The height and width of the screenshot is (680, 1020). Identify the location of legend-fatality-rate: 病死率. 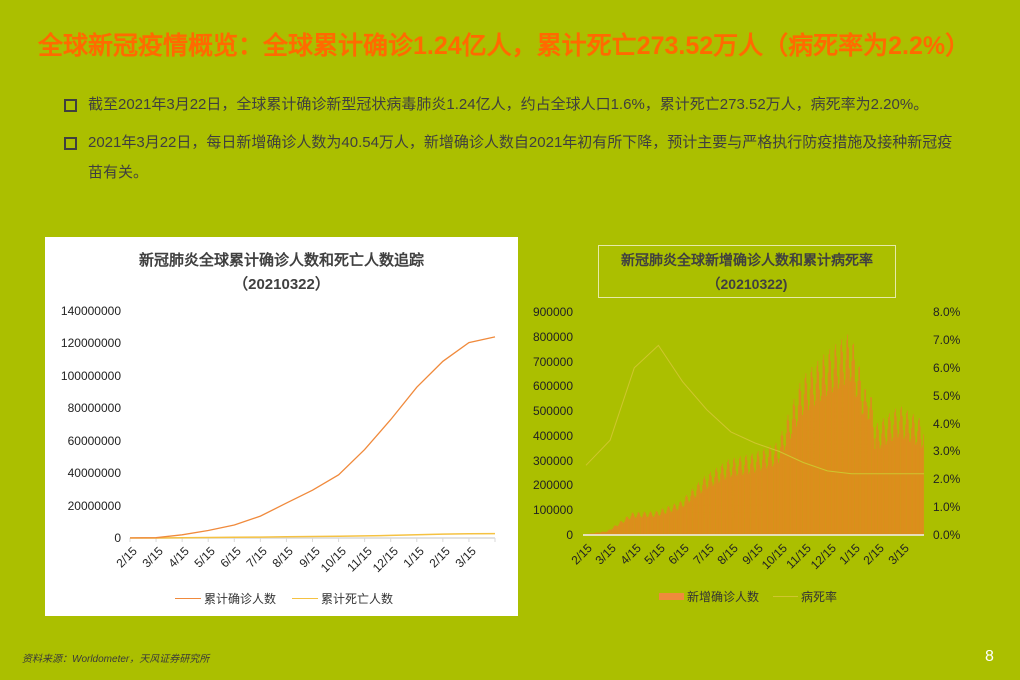
(805, 596).